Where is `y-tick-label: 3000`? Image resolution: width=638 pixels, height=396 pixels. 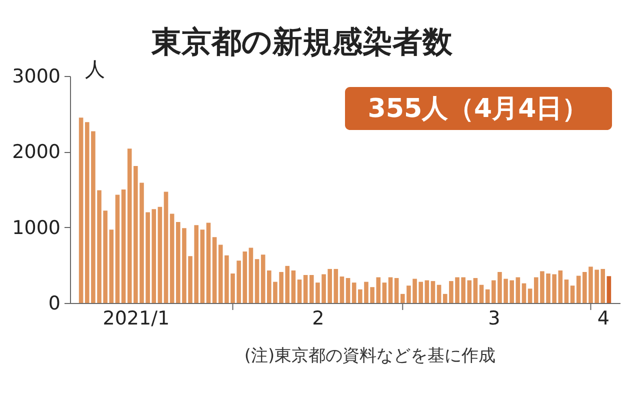
y-tick-label: 3000 is located at coordinates (36, 77).